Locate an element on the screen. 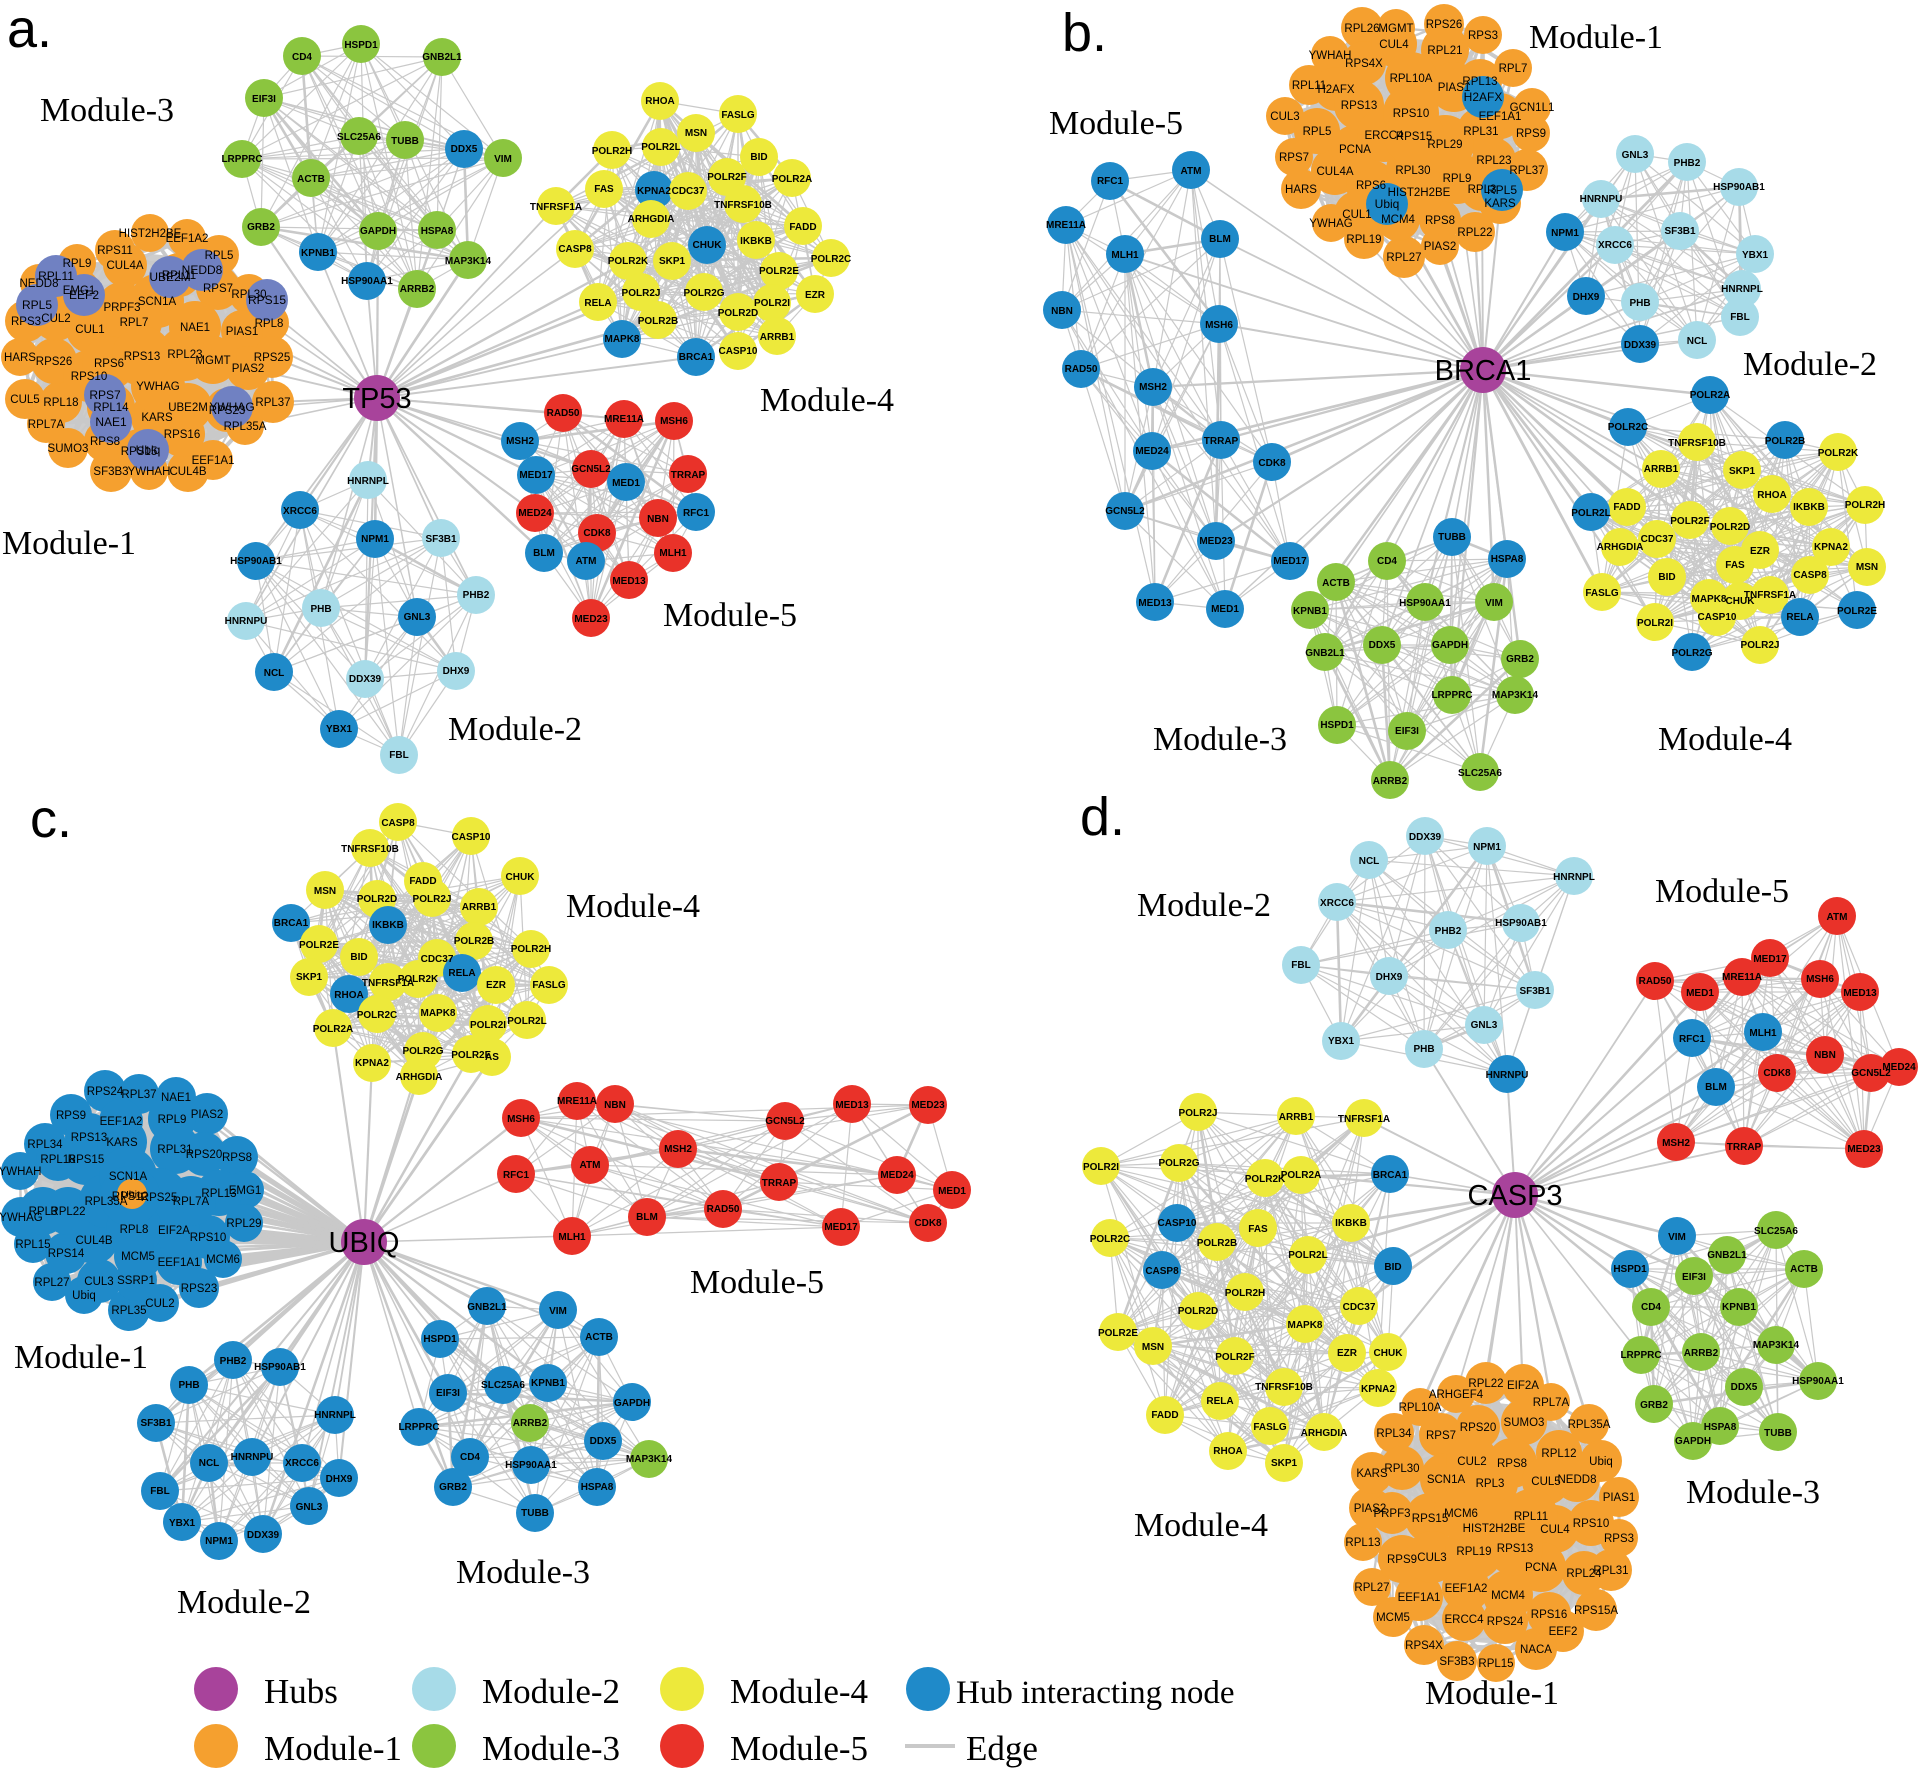  svg-text: MCM5 is located at coordinates (138, 1257).